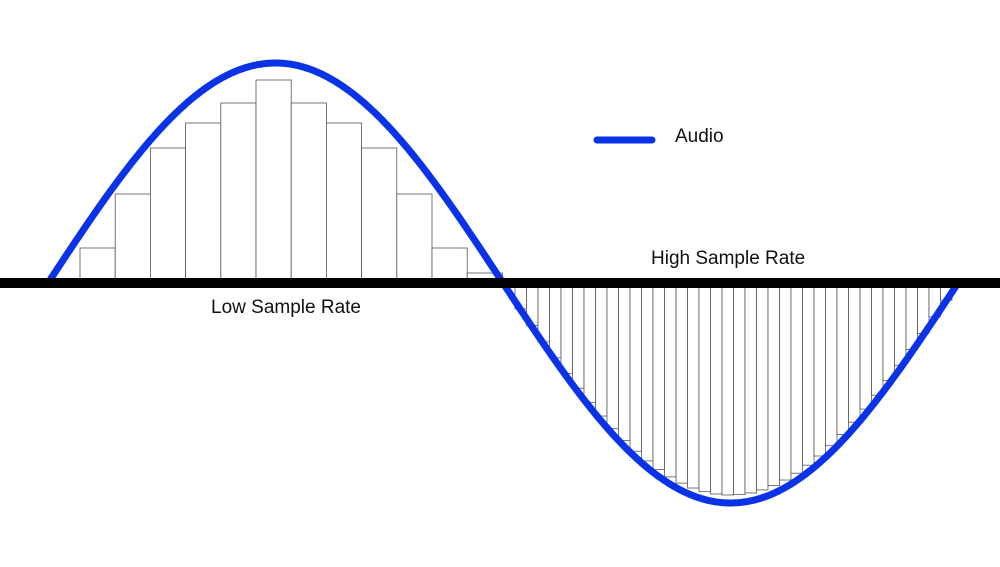 This screenshot has height=567, width=1000. I want to click on low-rate-label: Low Sample Rate, so click(286, 307).